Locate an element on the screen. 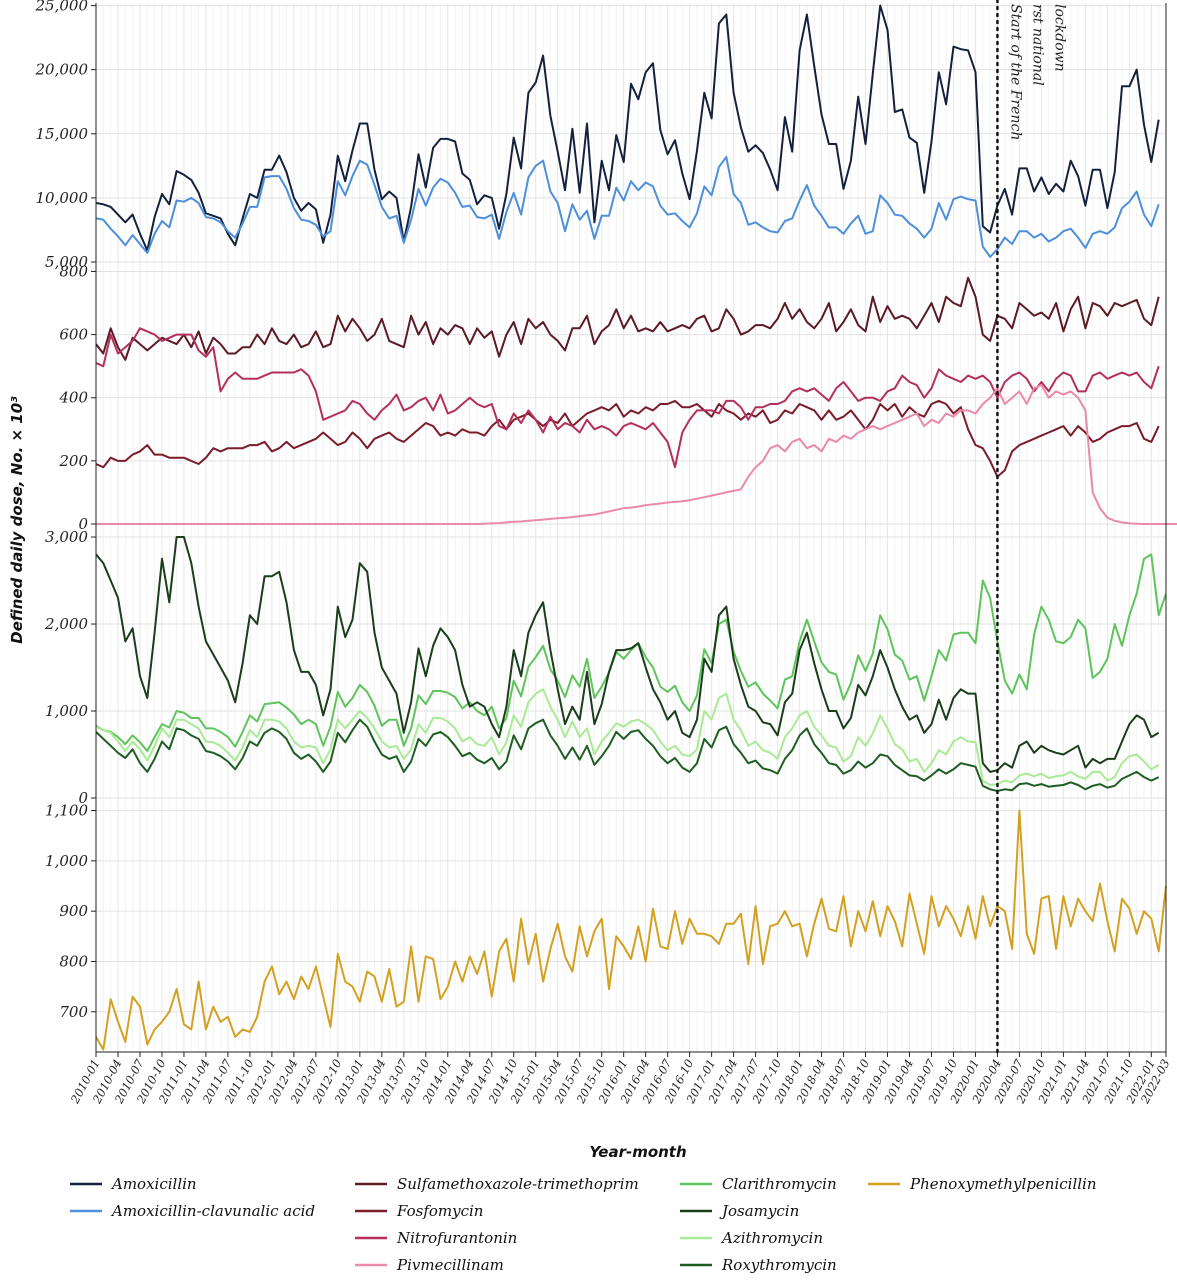  series-line-azithromycin is located at coordinates (627, 737).